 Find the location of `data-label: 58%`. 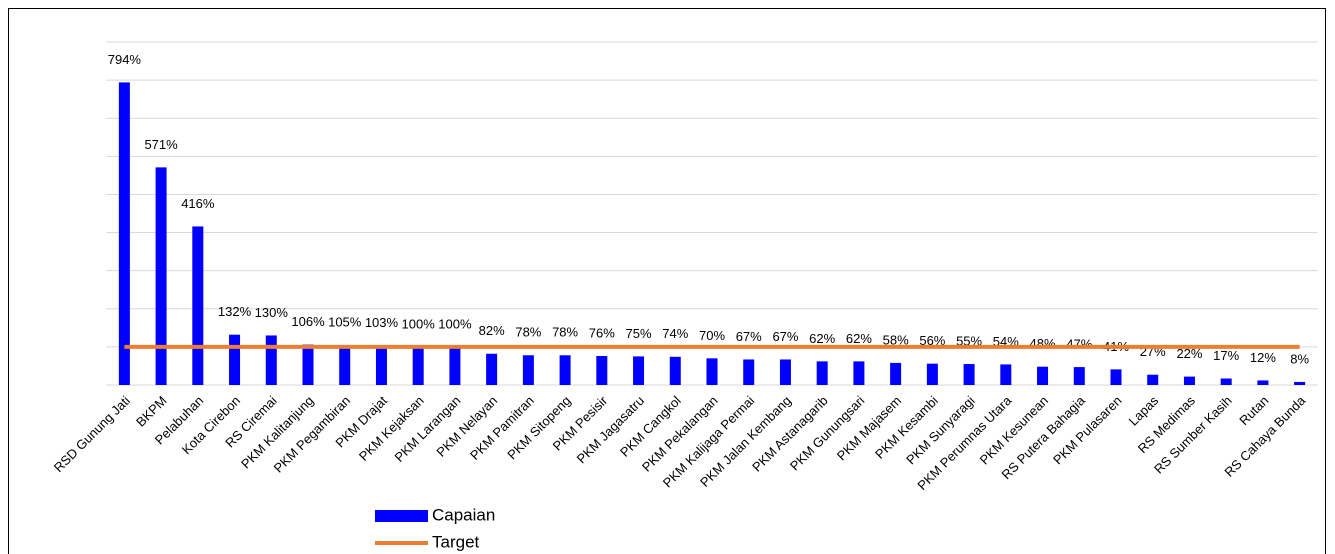

data-label: 58% is located at coordinates (896, 339).